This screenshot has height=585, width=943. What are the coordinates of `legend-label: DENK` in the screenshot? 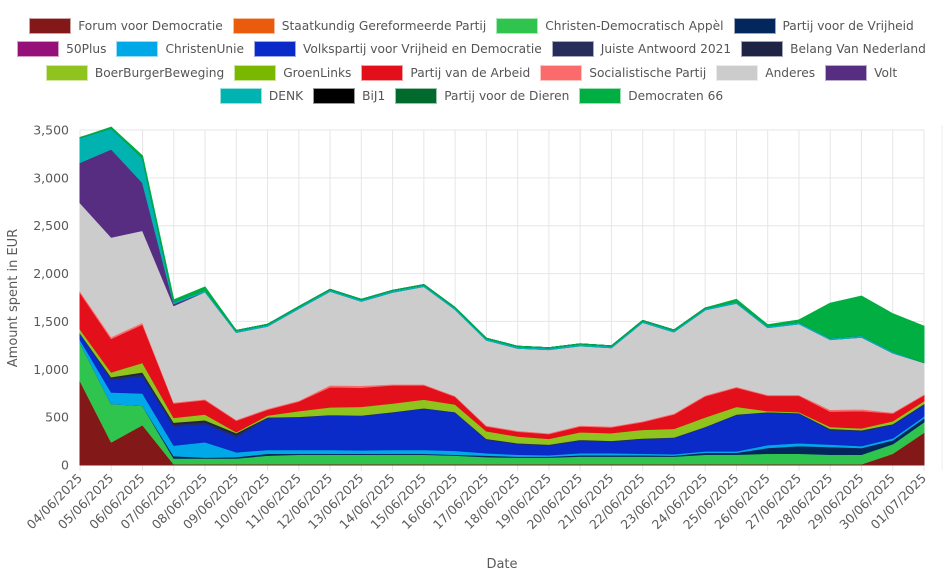 It's located at (286, 96).